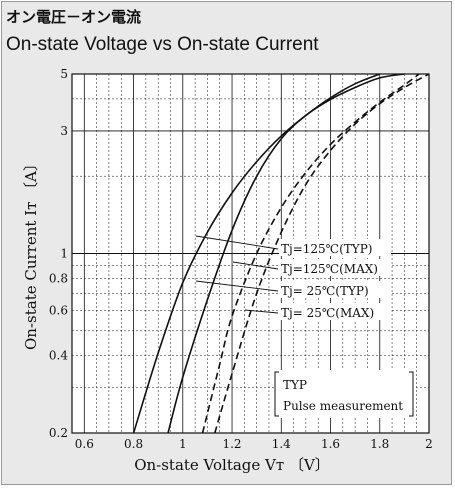  Describe the element at coordinates (58, 278) in the screenshot. I see `y-tick-label: 0.8` at that location.